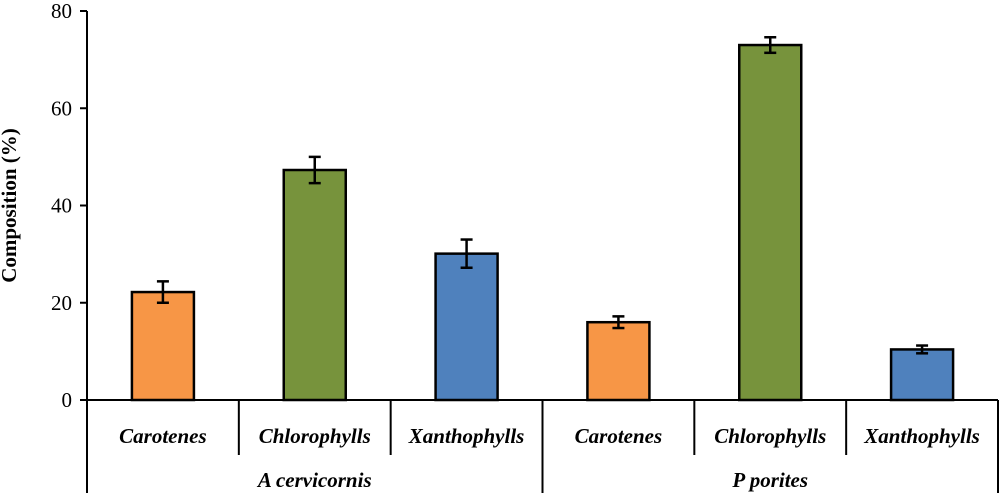 Image resolution: width=1000 pixels, height=495 pixels. What do you see at coordinates (61, 11) in the screenshot?
I see `y-tick-label: 80` at bounding box center [61, 11].